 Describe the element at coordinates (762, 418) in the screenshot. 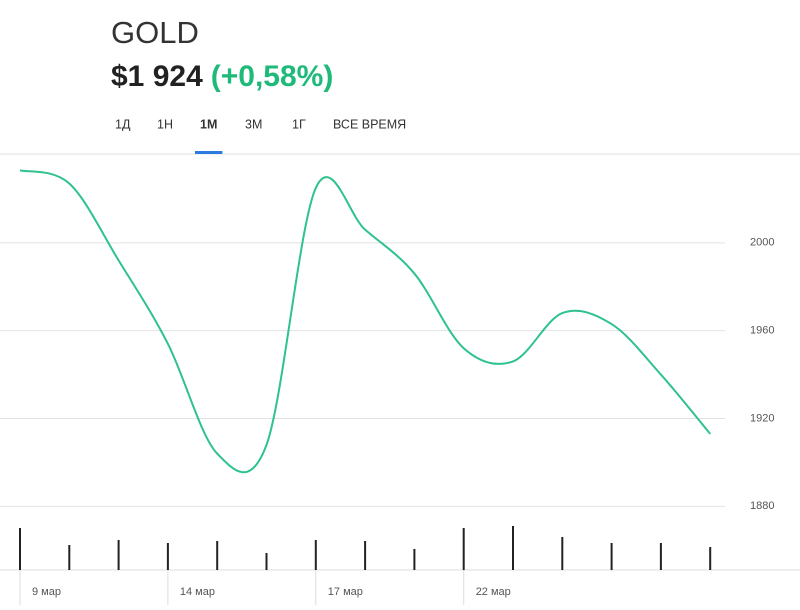

I see `y-tick-label: 1920` at that location.